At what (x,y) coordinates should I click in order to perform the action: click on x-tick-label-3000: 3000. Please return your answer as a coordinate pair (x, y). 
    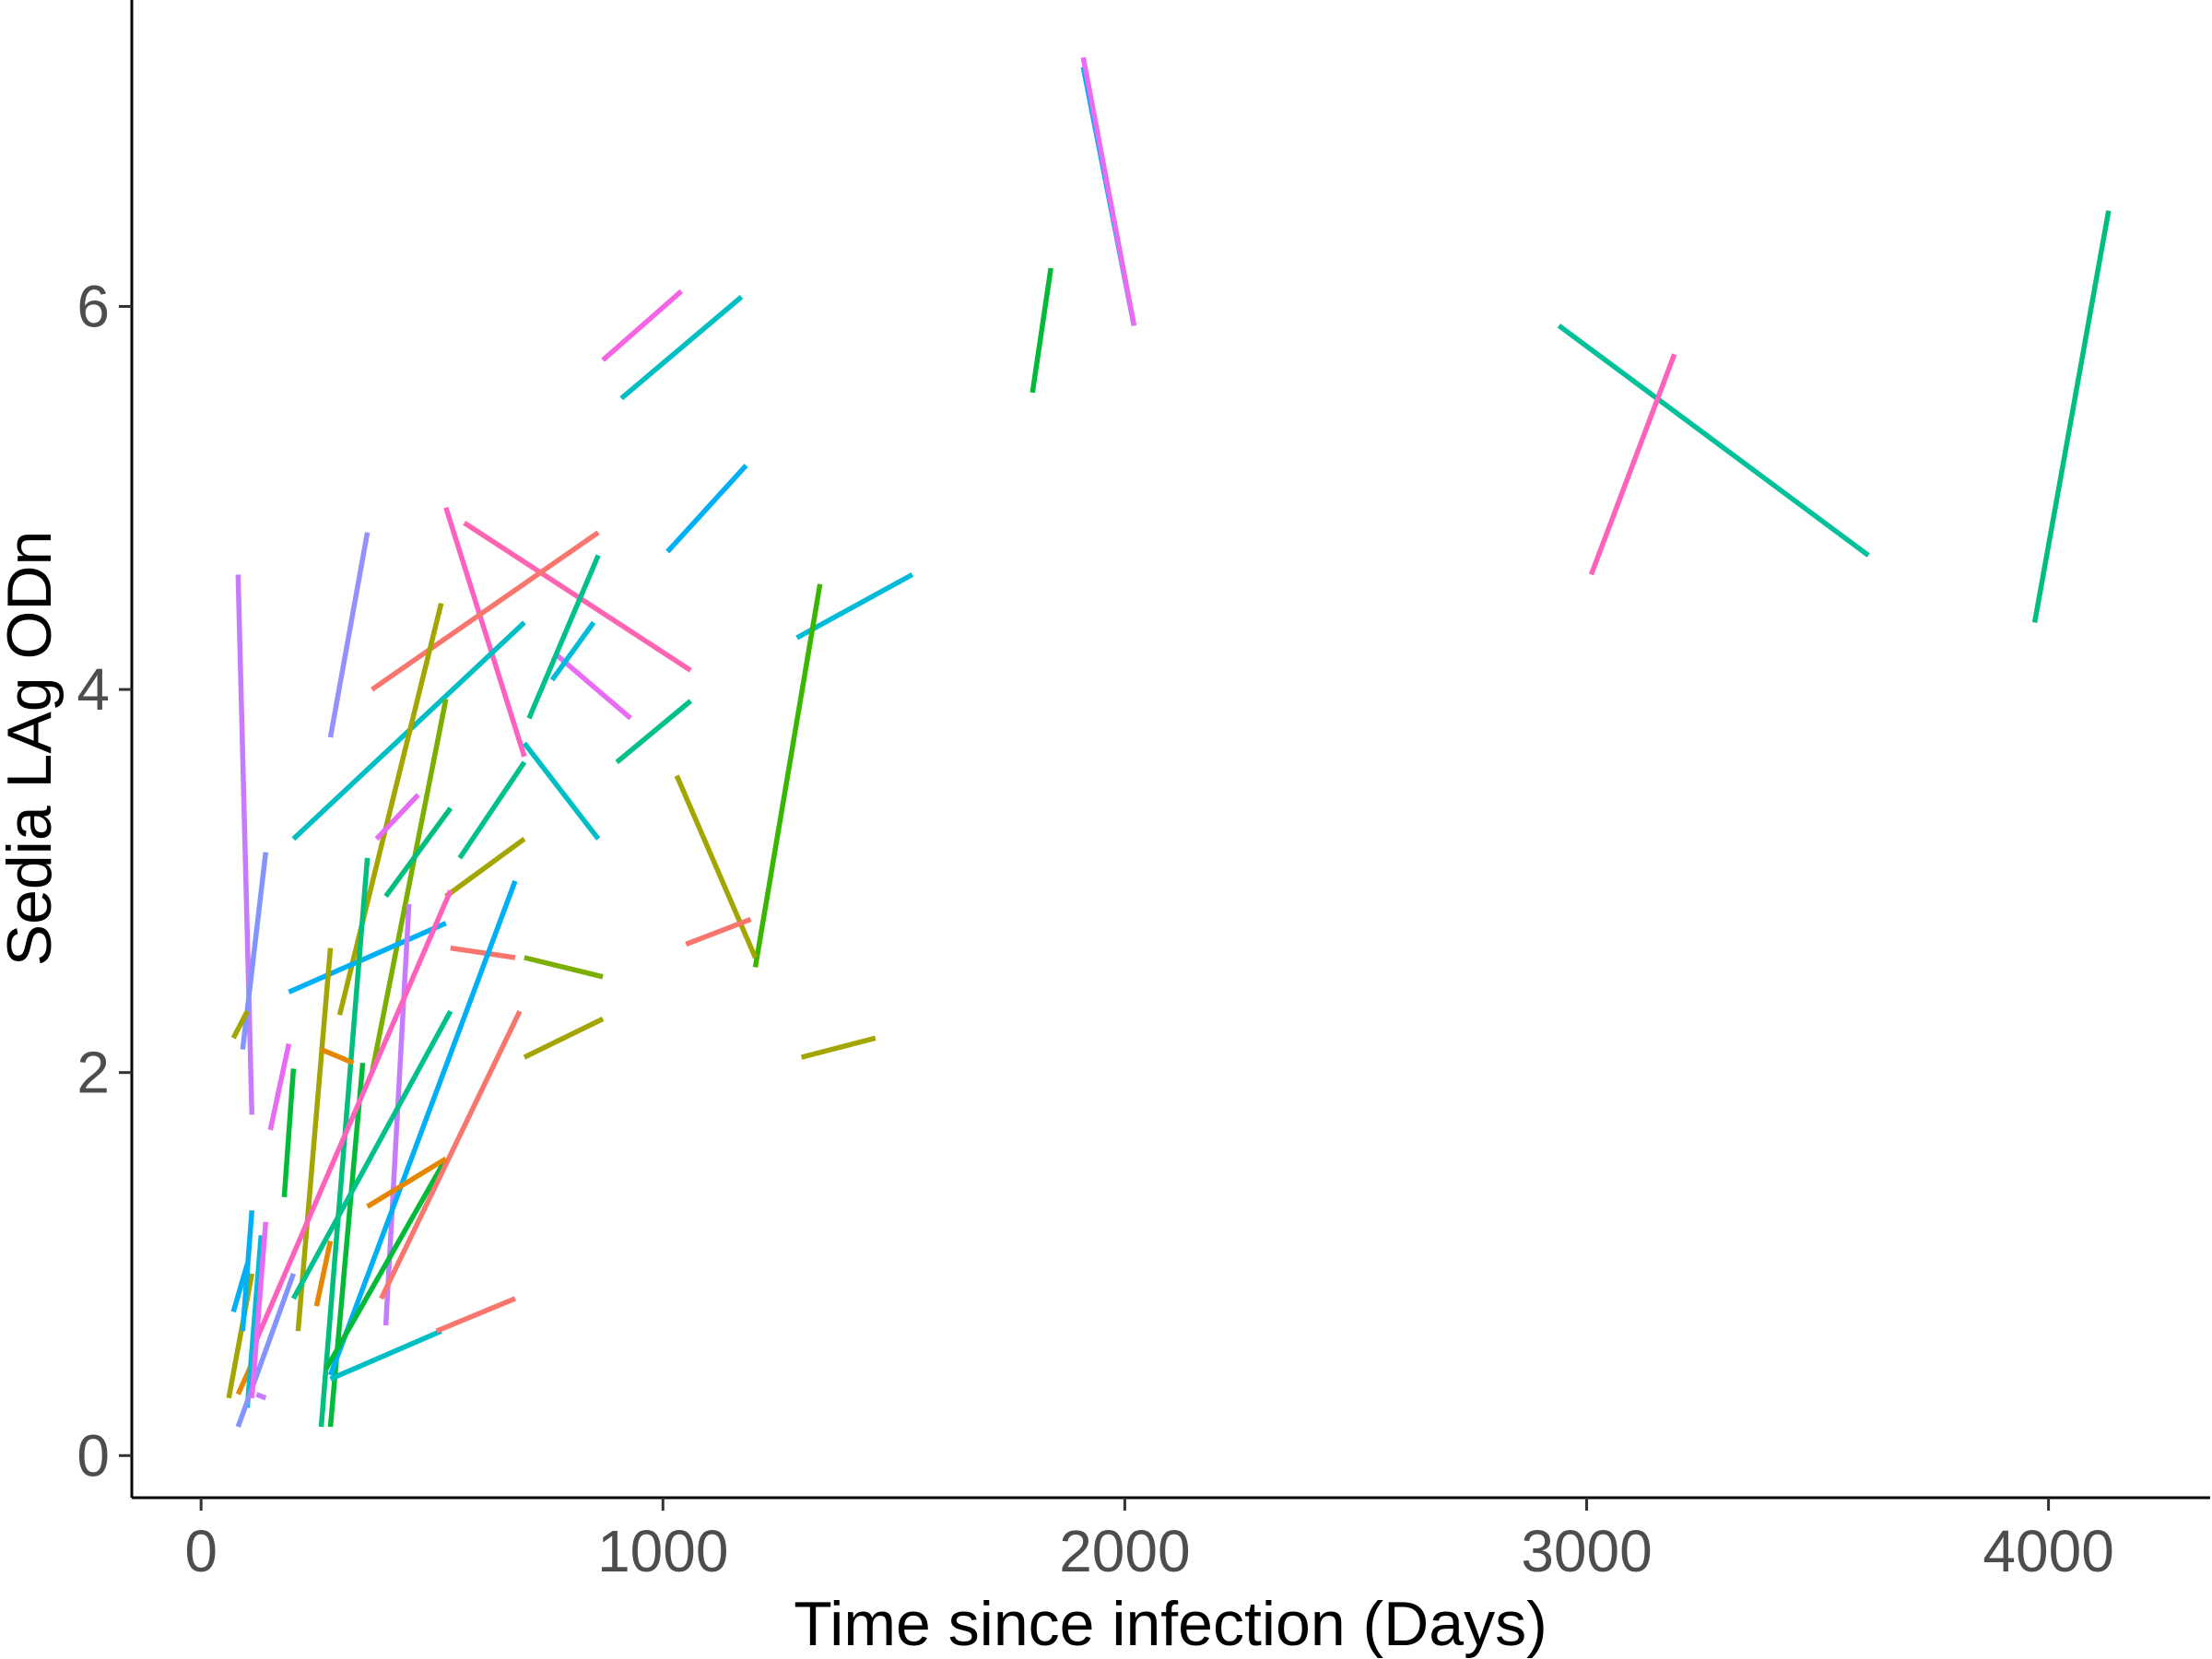
    Looking at the image, I should click on (1586, 1551).